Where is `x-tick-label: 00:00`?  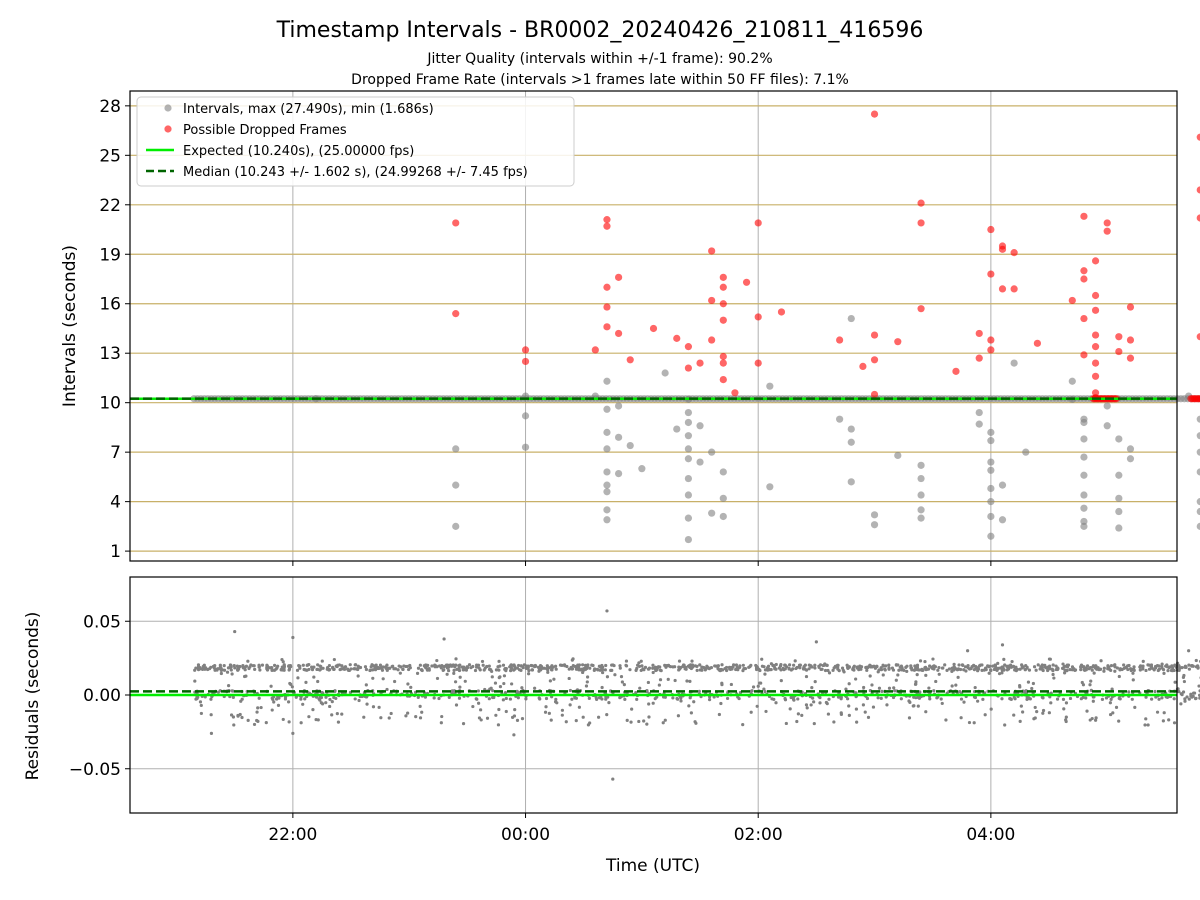 x-tick-label: 00:00 is located at coordinates (525, 835).